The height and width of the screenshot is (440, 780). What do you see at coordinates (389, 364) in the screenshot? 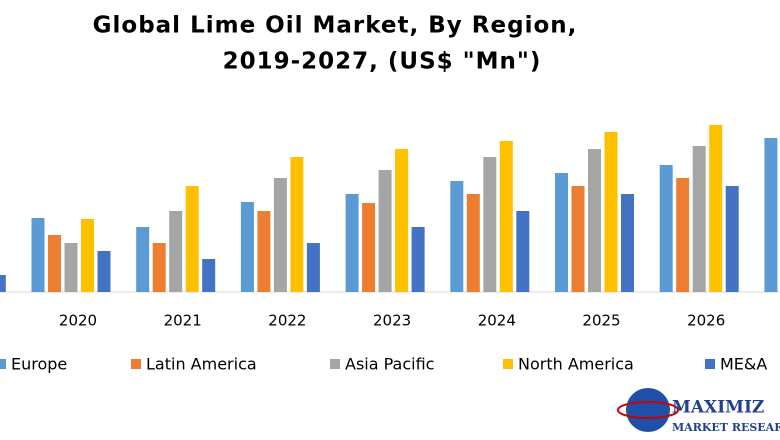
I see `legend-label: Asia Pacific` at bounding box center [389, 364].